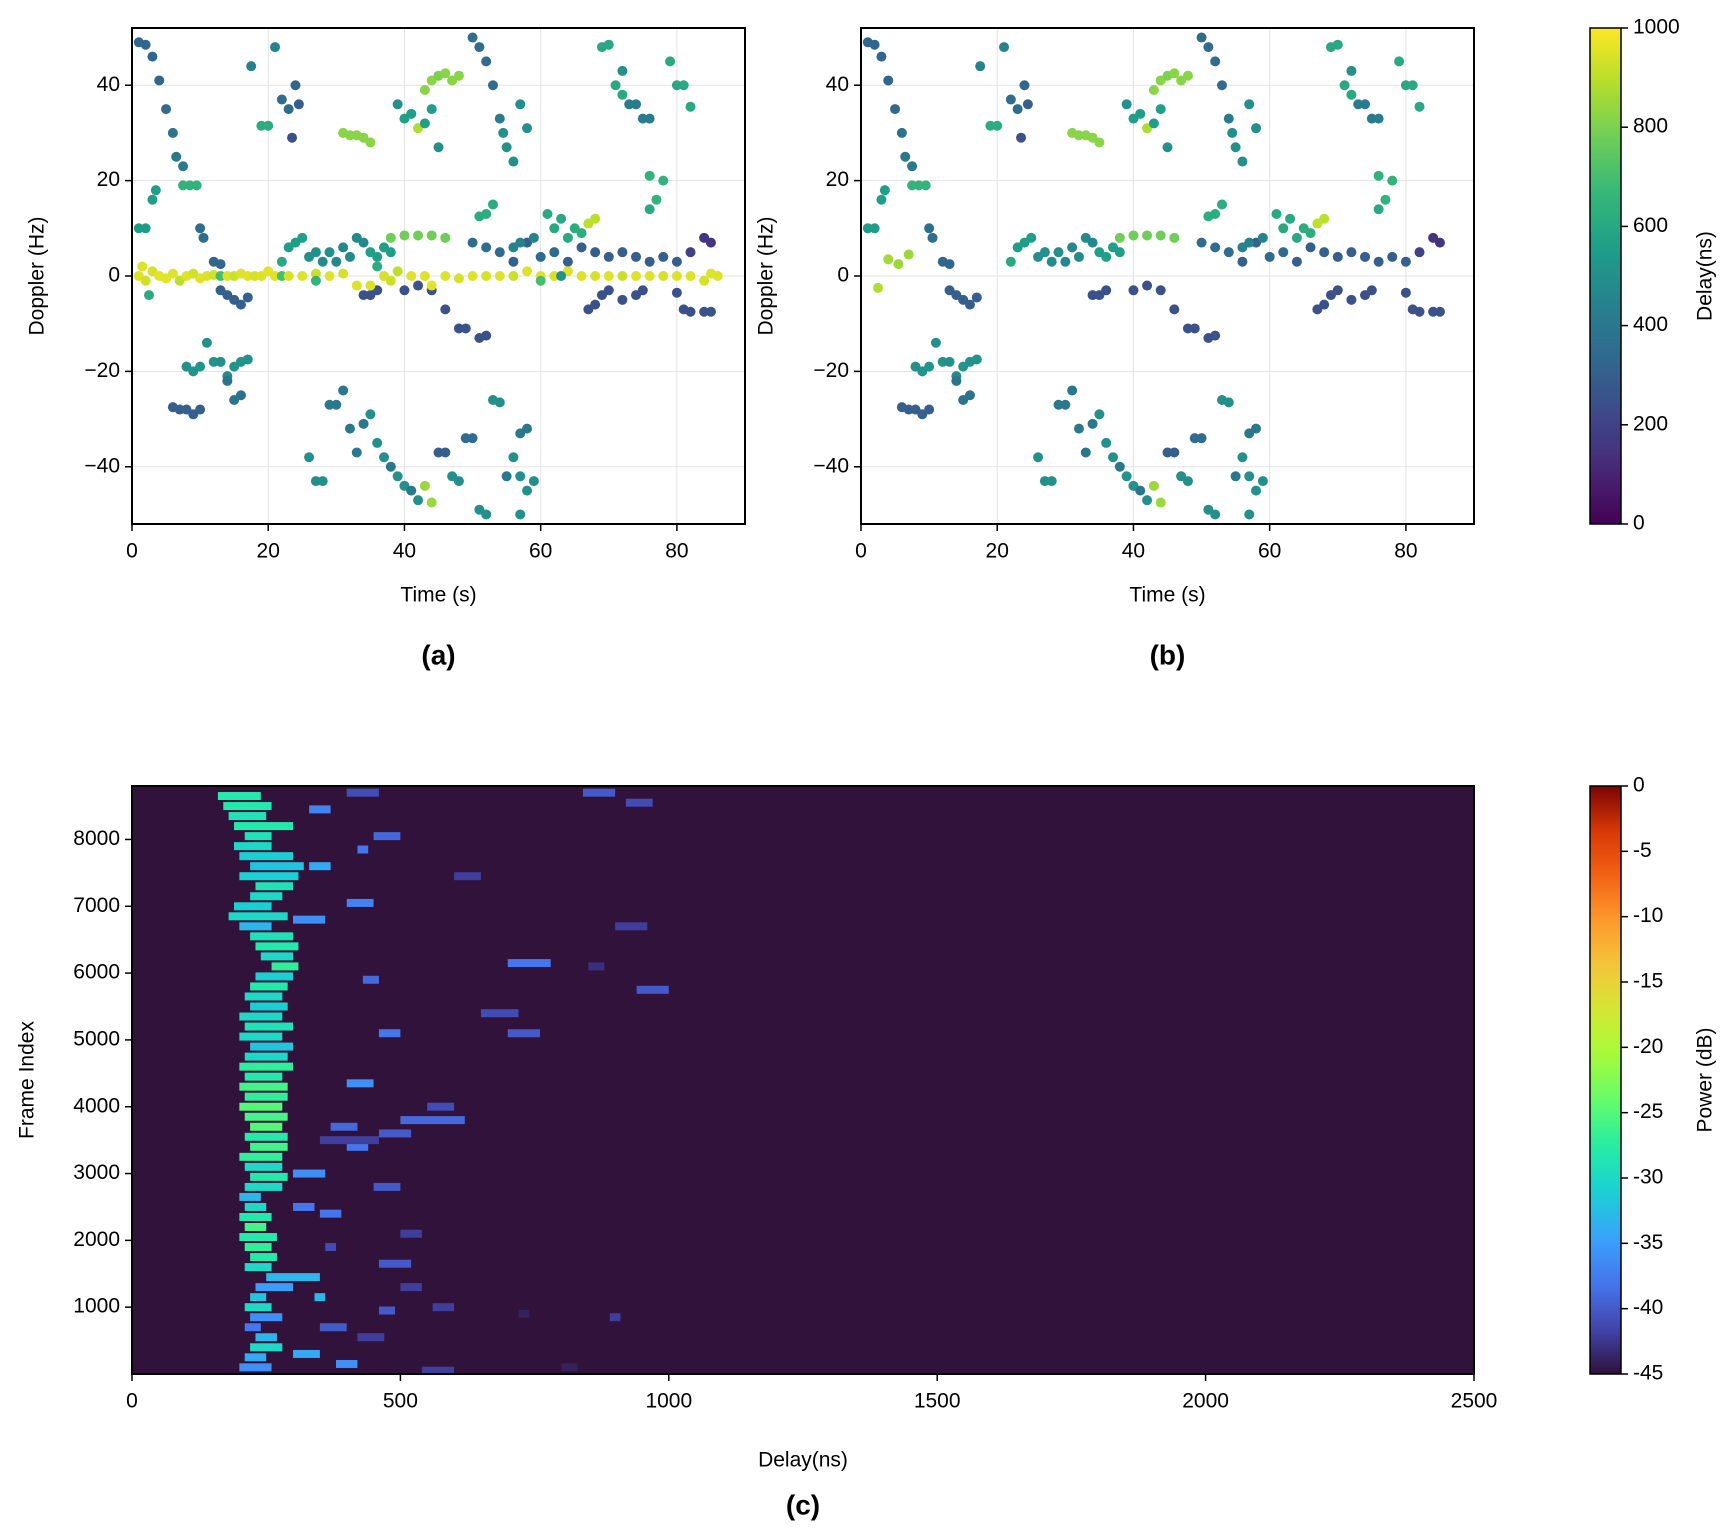 The height and width of the screenshot is (1540, 1731). What do you see at coordinates (1648, 1373) in the screenshot?
I see `colorbar-tick-label: -45` at bounding box center [1648, 1373].